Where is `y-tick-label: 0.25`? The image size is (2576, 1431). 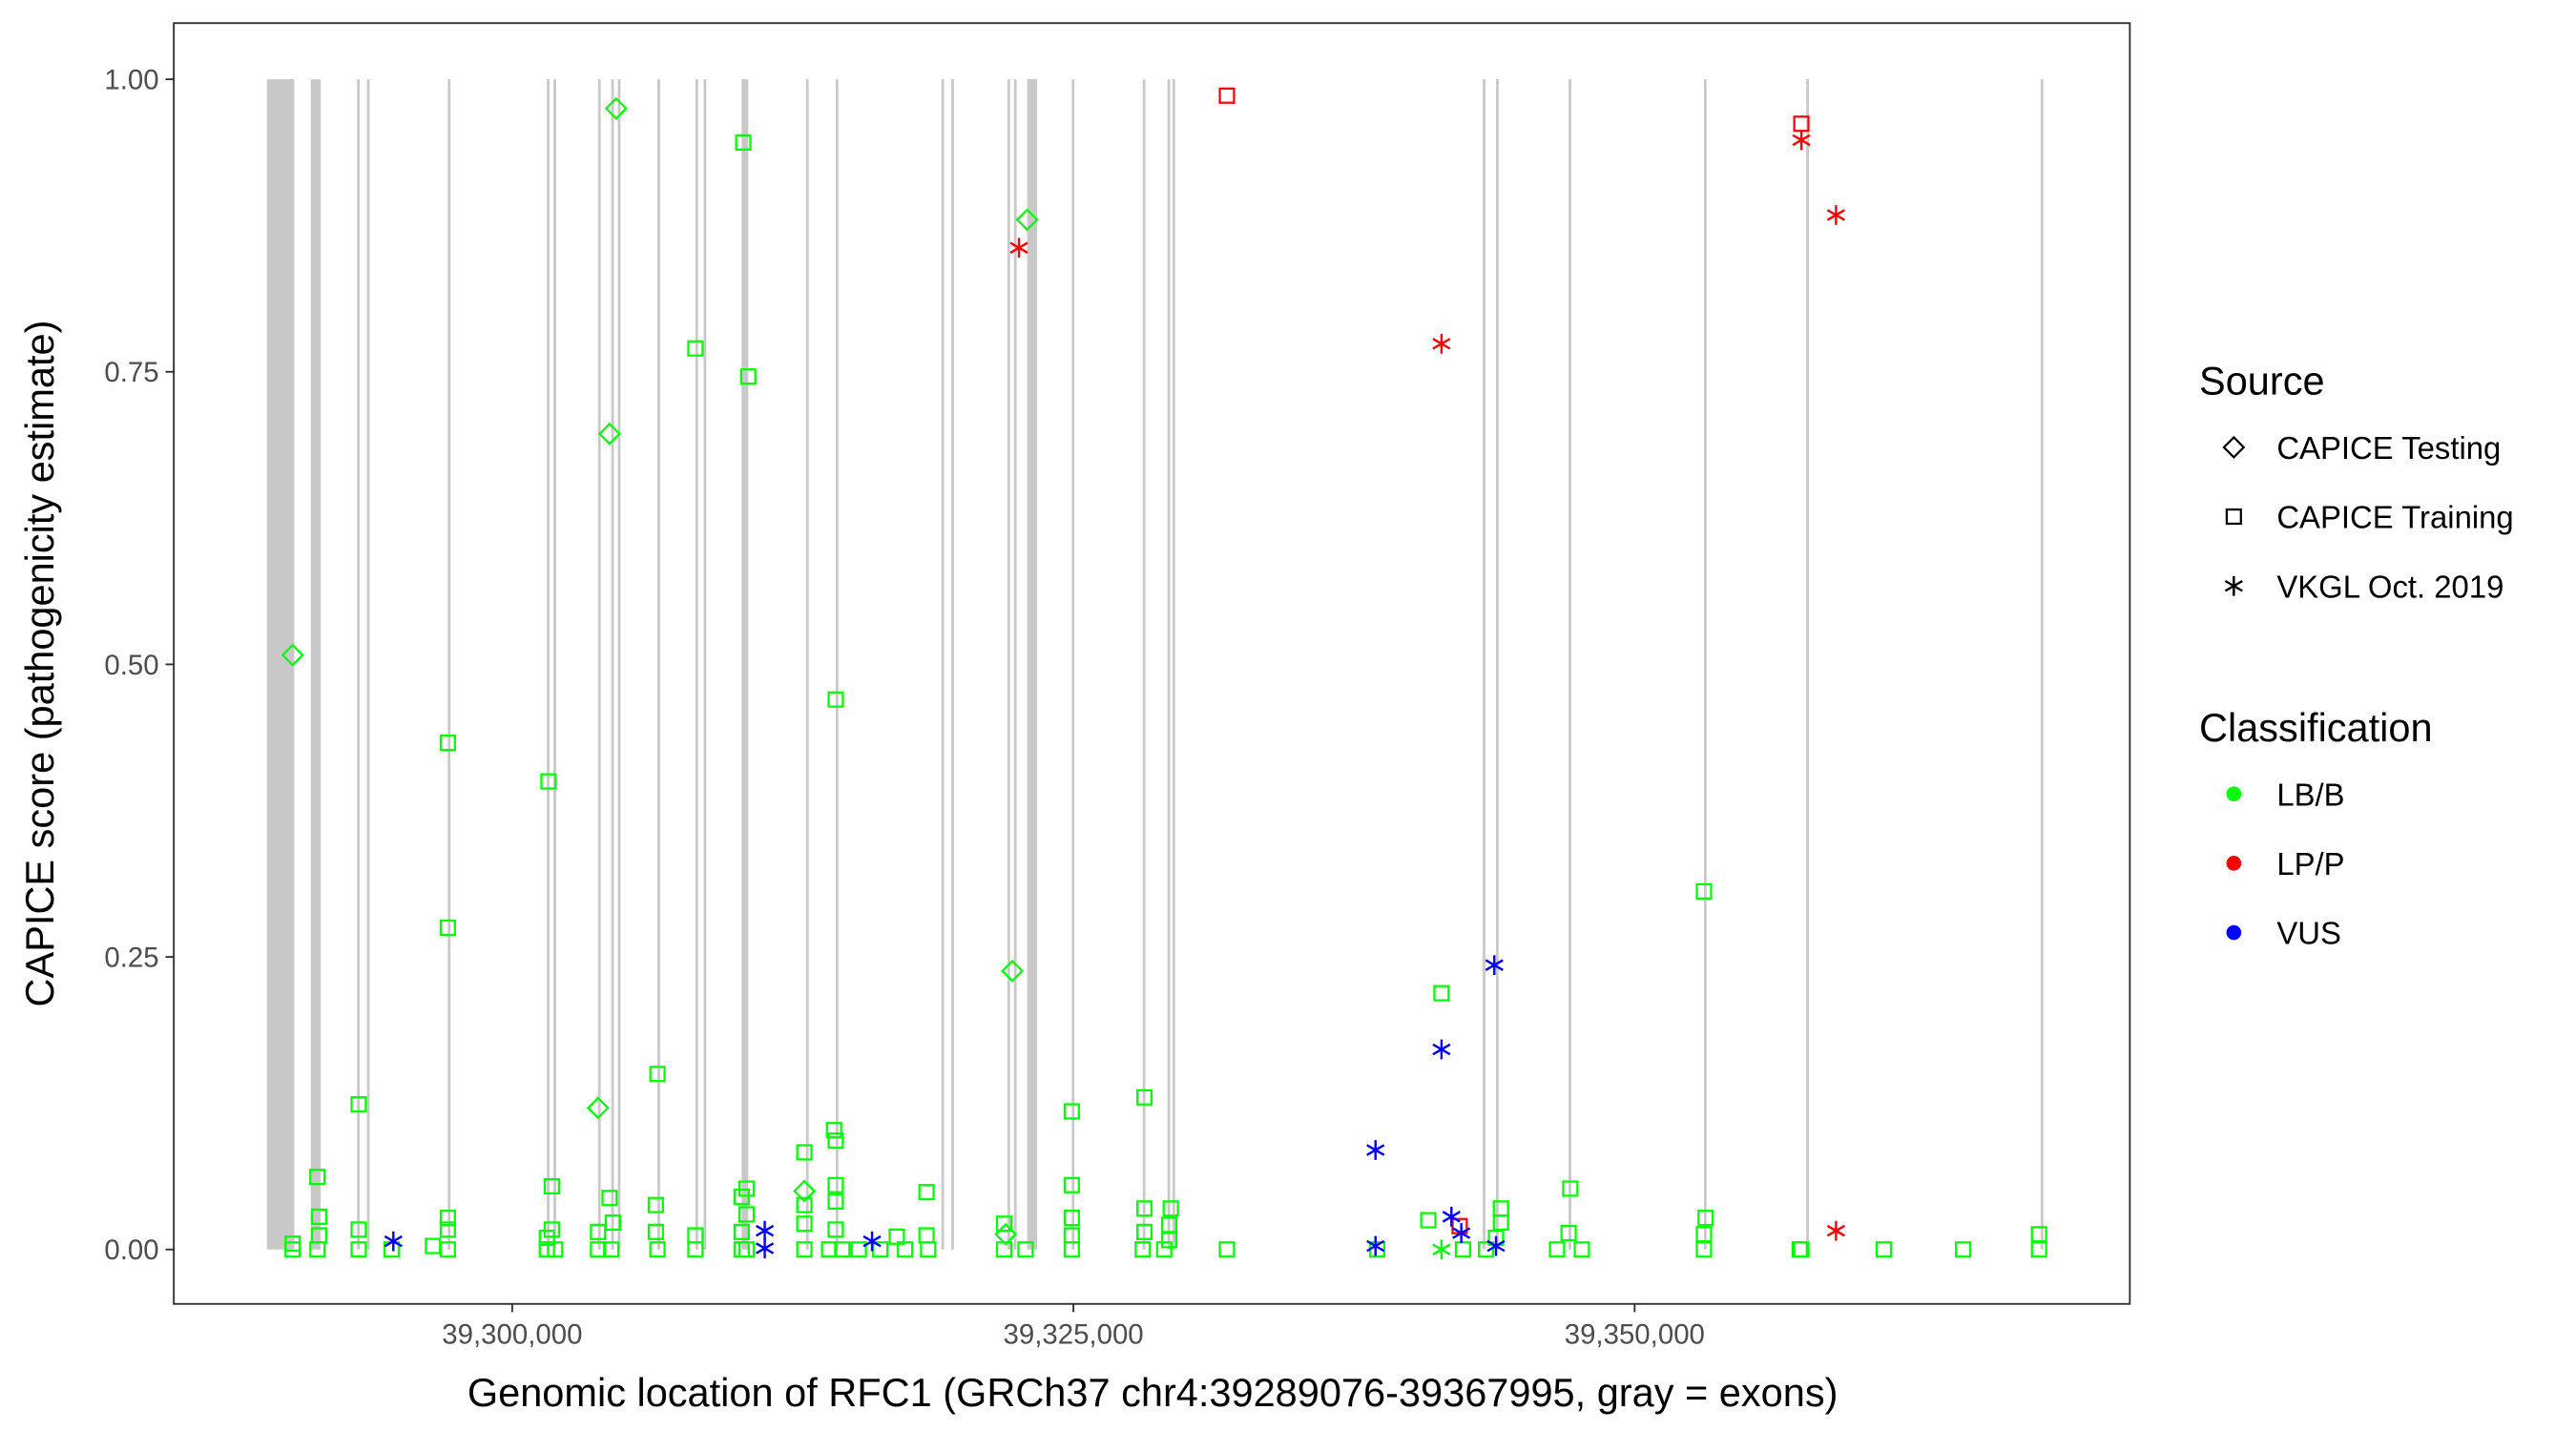
y-tick-label: 0.25 is located at coordinates (131, 957).